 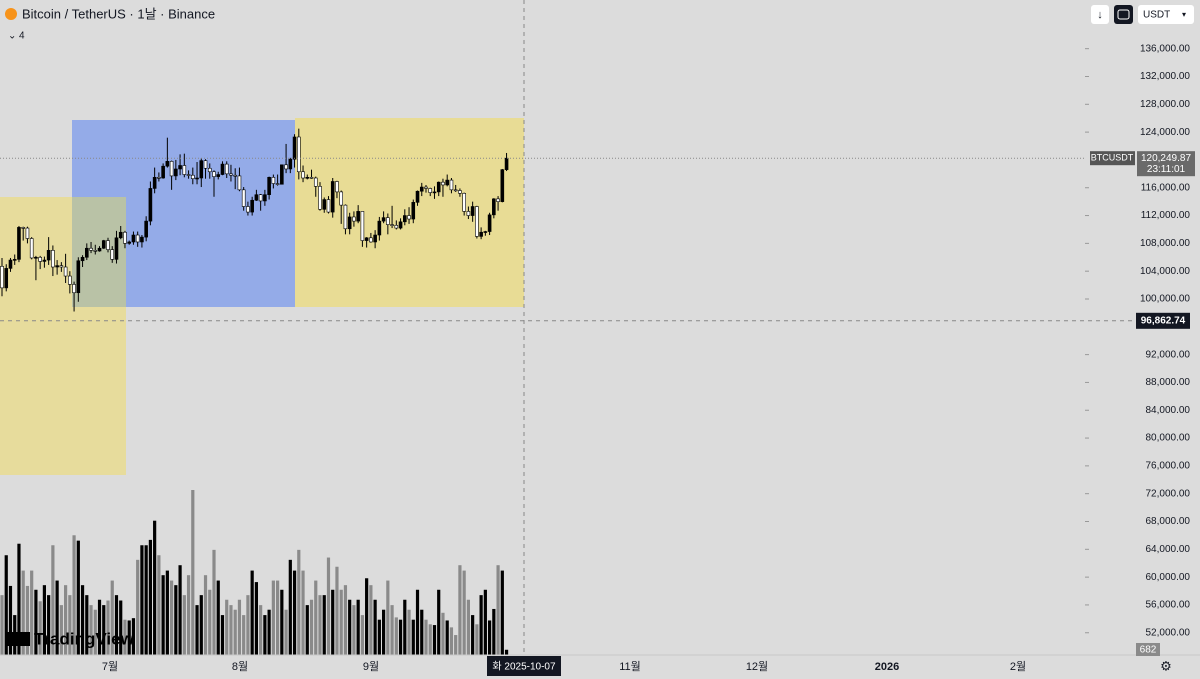 What do you see at coordinates (1168, 382) in the screenshot?
I see `y-tick-label: 88,000.00` at bounding box center [1168, 382].